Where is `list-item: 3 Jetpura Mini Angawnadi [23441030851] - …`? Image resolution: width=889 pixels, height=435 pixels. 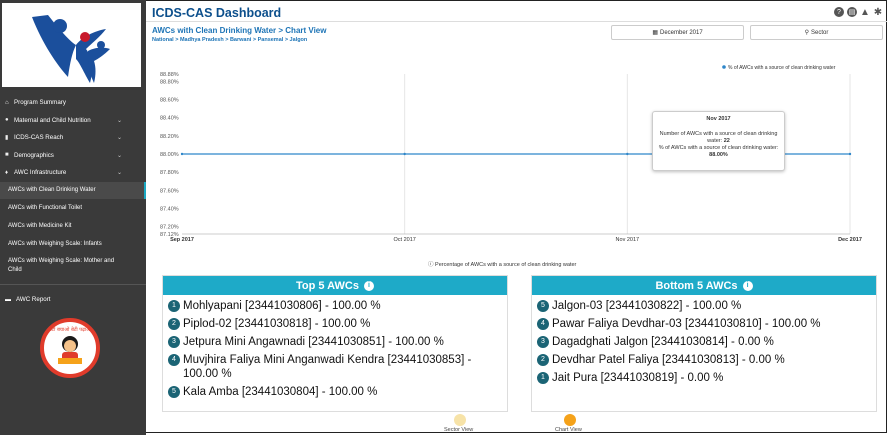 list-item: 3 Jetpura Mini Angawnadi [23441030851] - … is located at coordinates (337, 342).